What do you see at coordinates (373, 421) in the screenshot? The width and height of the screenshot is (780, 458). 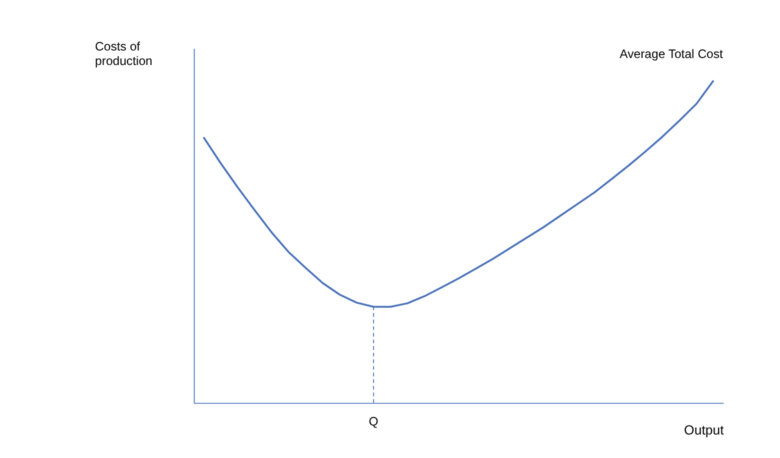 I see `annotation: Q` at bounding box center [373, 421].